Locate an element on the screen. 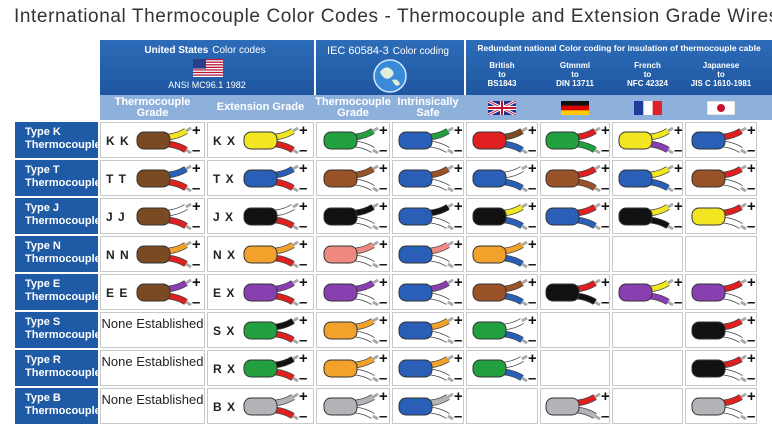 The width and height of the screenshot is (772, 437). us-heading: United States Color codes is located at coordinates (207, 50).